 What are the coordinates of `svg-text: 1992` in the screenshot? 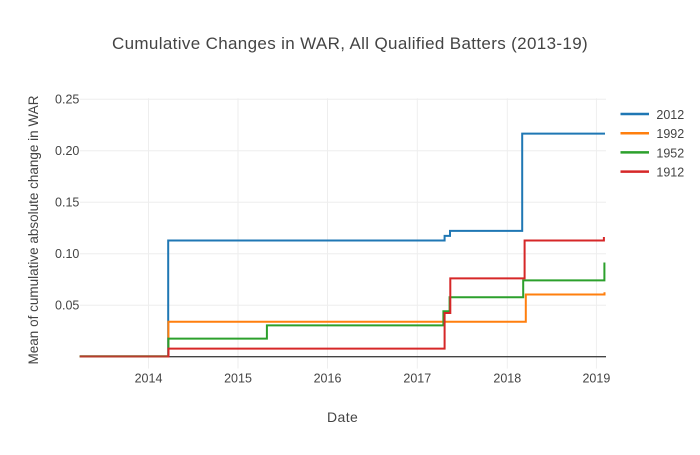 It's located at (670, 134).